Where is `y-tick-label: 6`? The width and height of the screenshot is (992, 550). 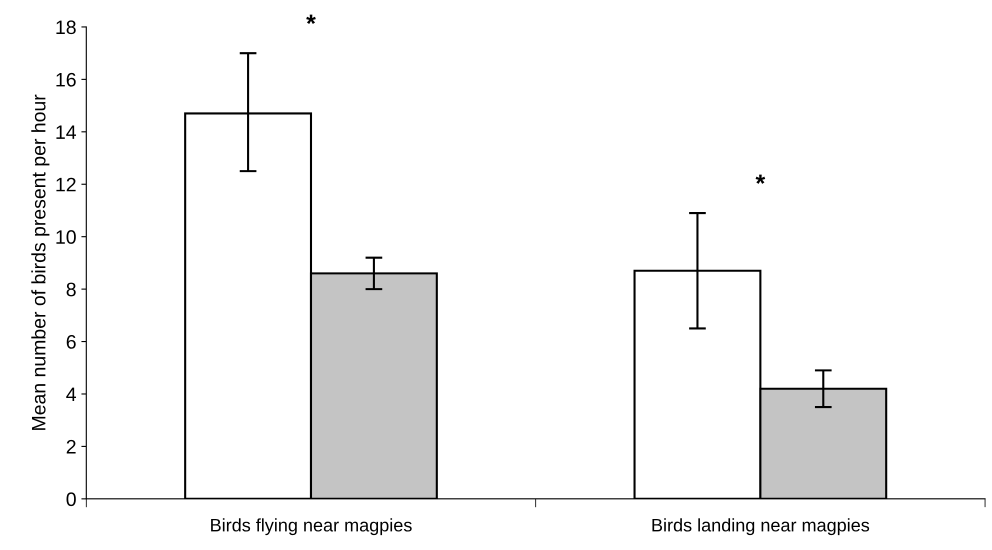 y-tick-label: 6 is located at coordinates (71, 342).